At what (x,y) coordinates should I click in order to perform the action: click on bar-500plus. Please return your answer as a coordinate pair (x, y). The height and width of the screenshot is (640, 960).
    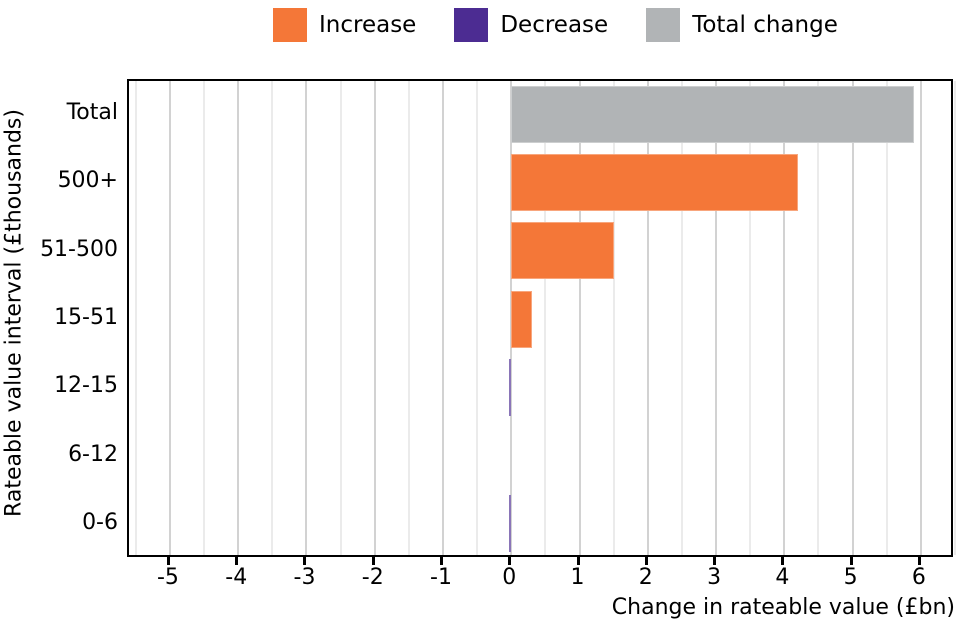
    Looking at the image, I should click on (654, 182).